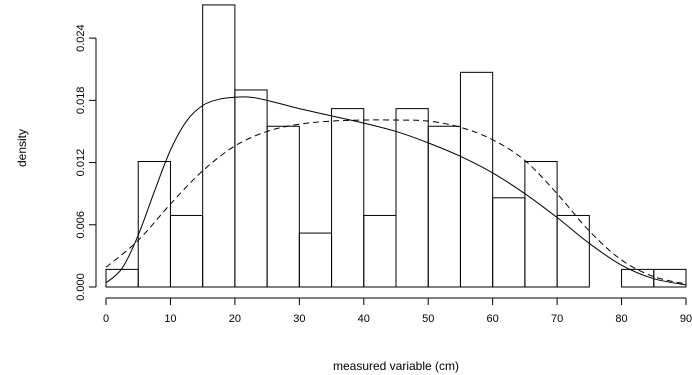 The height and width of the screenshot is (375, 692). I want to click on x-axis-title: measured variable (cm), so click(396, 366).